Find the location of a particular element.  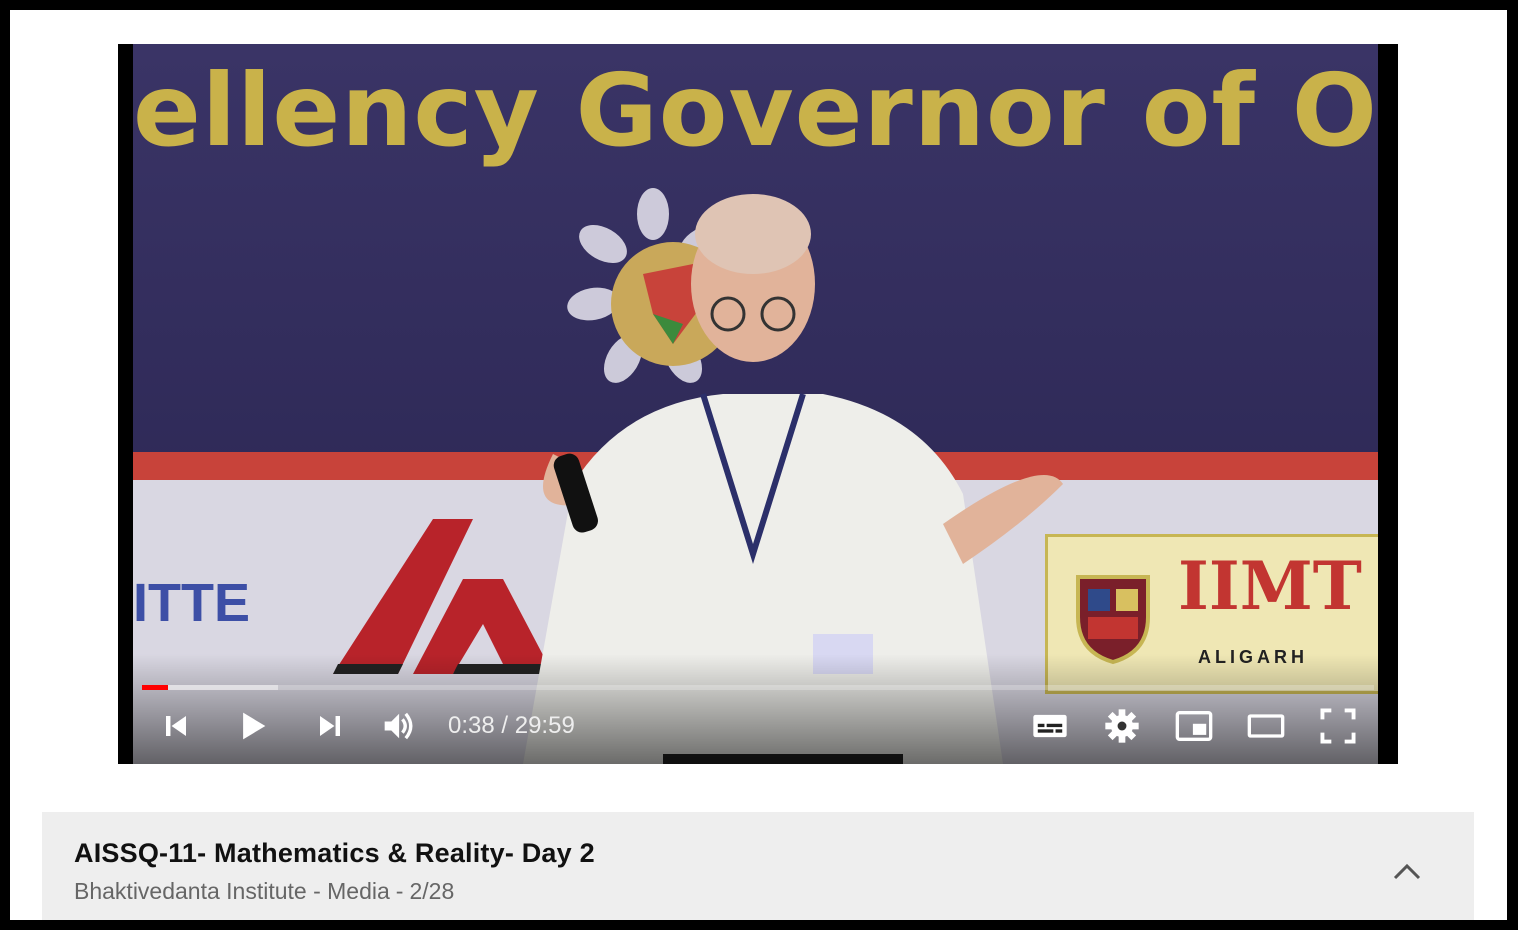

theater-mode-button is located at coordinates (1266, 726).